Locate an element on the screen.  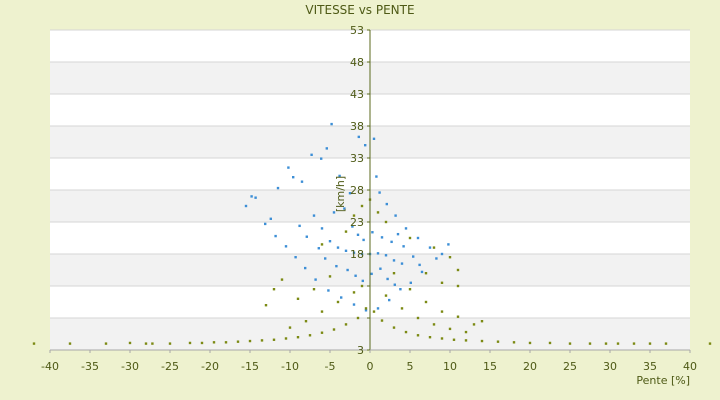
y-tick-label: 28 is located at coordinates (357, 190).